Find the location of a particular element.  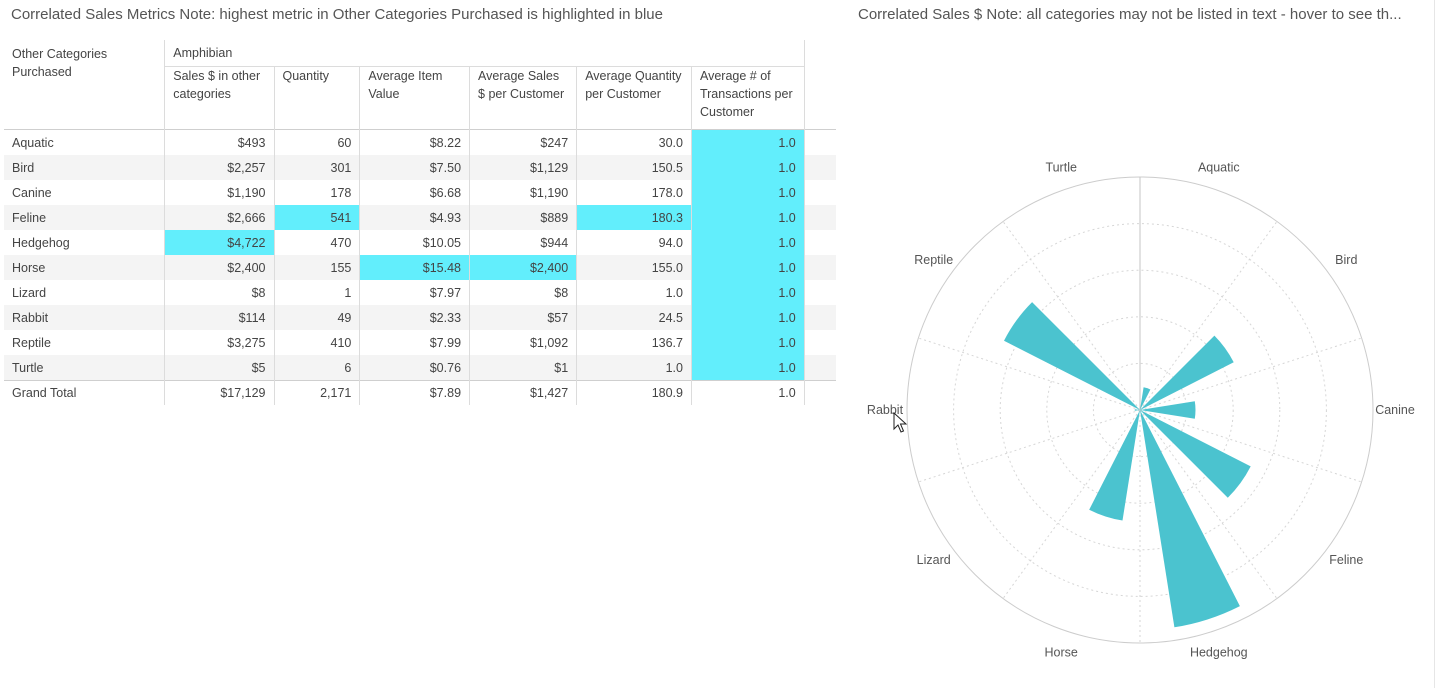

table-cell: 30.0 is located at coordinates (634, 142).